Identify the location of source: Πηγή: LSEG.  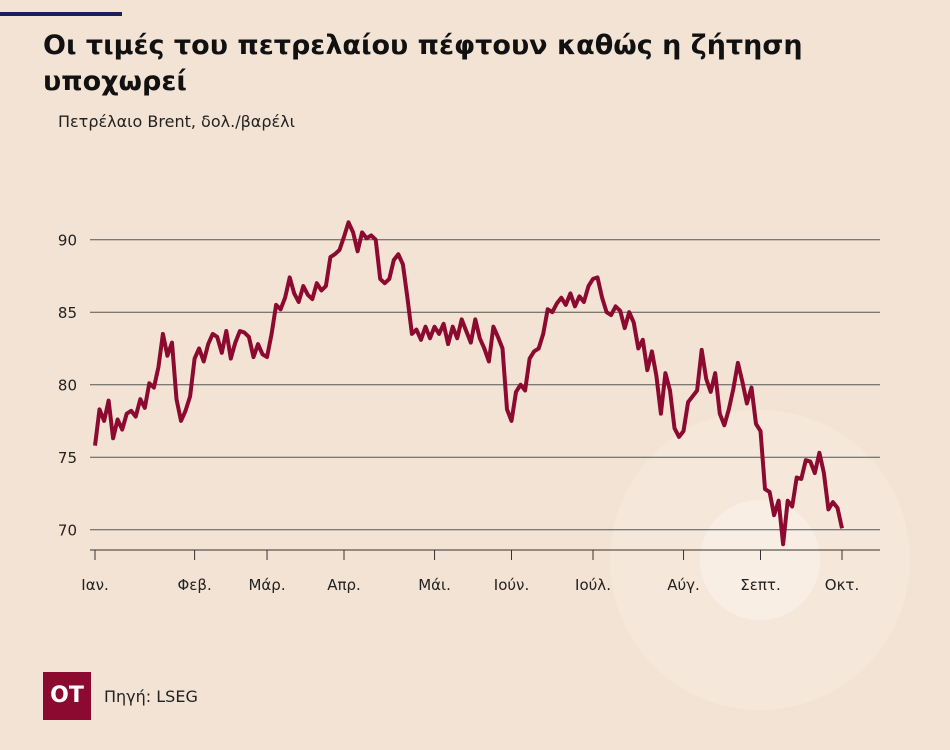
(151, 696).